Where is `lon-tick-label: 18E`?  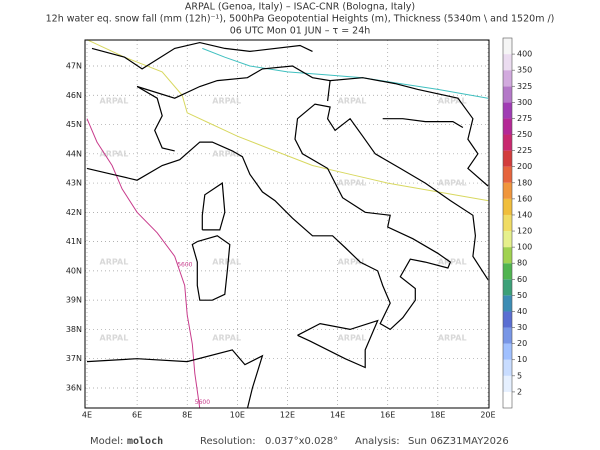
lon-tick-label: 18E is located at coordinates (437, 415).